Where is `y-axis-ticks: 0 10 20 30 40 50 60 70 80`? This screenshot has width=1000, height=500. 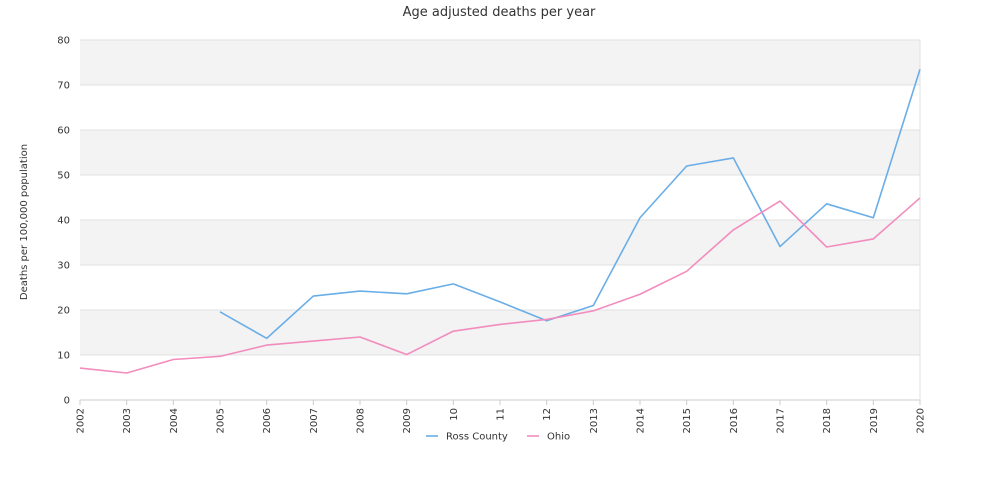 y-axis-ticks: 0 10 20 30 40 50 60 70 80 is located at coordinates (63, 221).